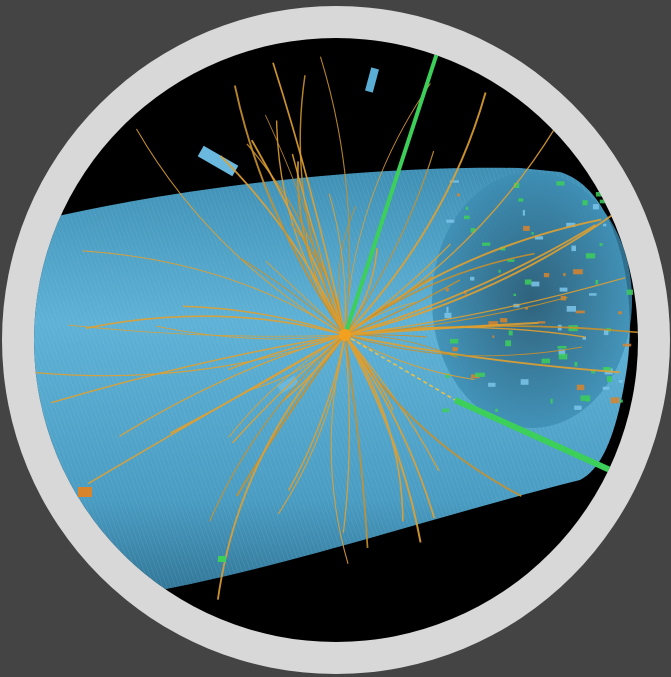 The width and height of the screenshot is (671, 677). Describe the element at coordinates (345, 335) in the screenshot. I see `collision-vertex` at that location.